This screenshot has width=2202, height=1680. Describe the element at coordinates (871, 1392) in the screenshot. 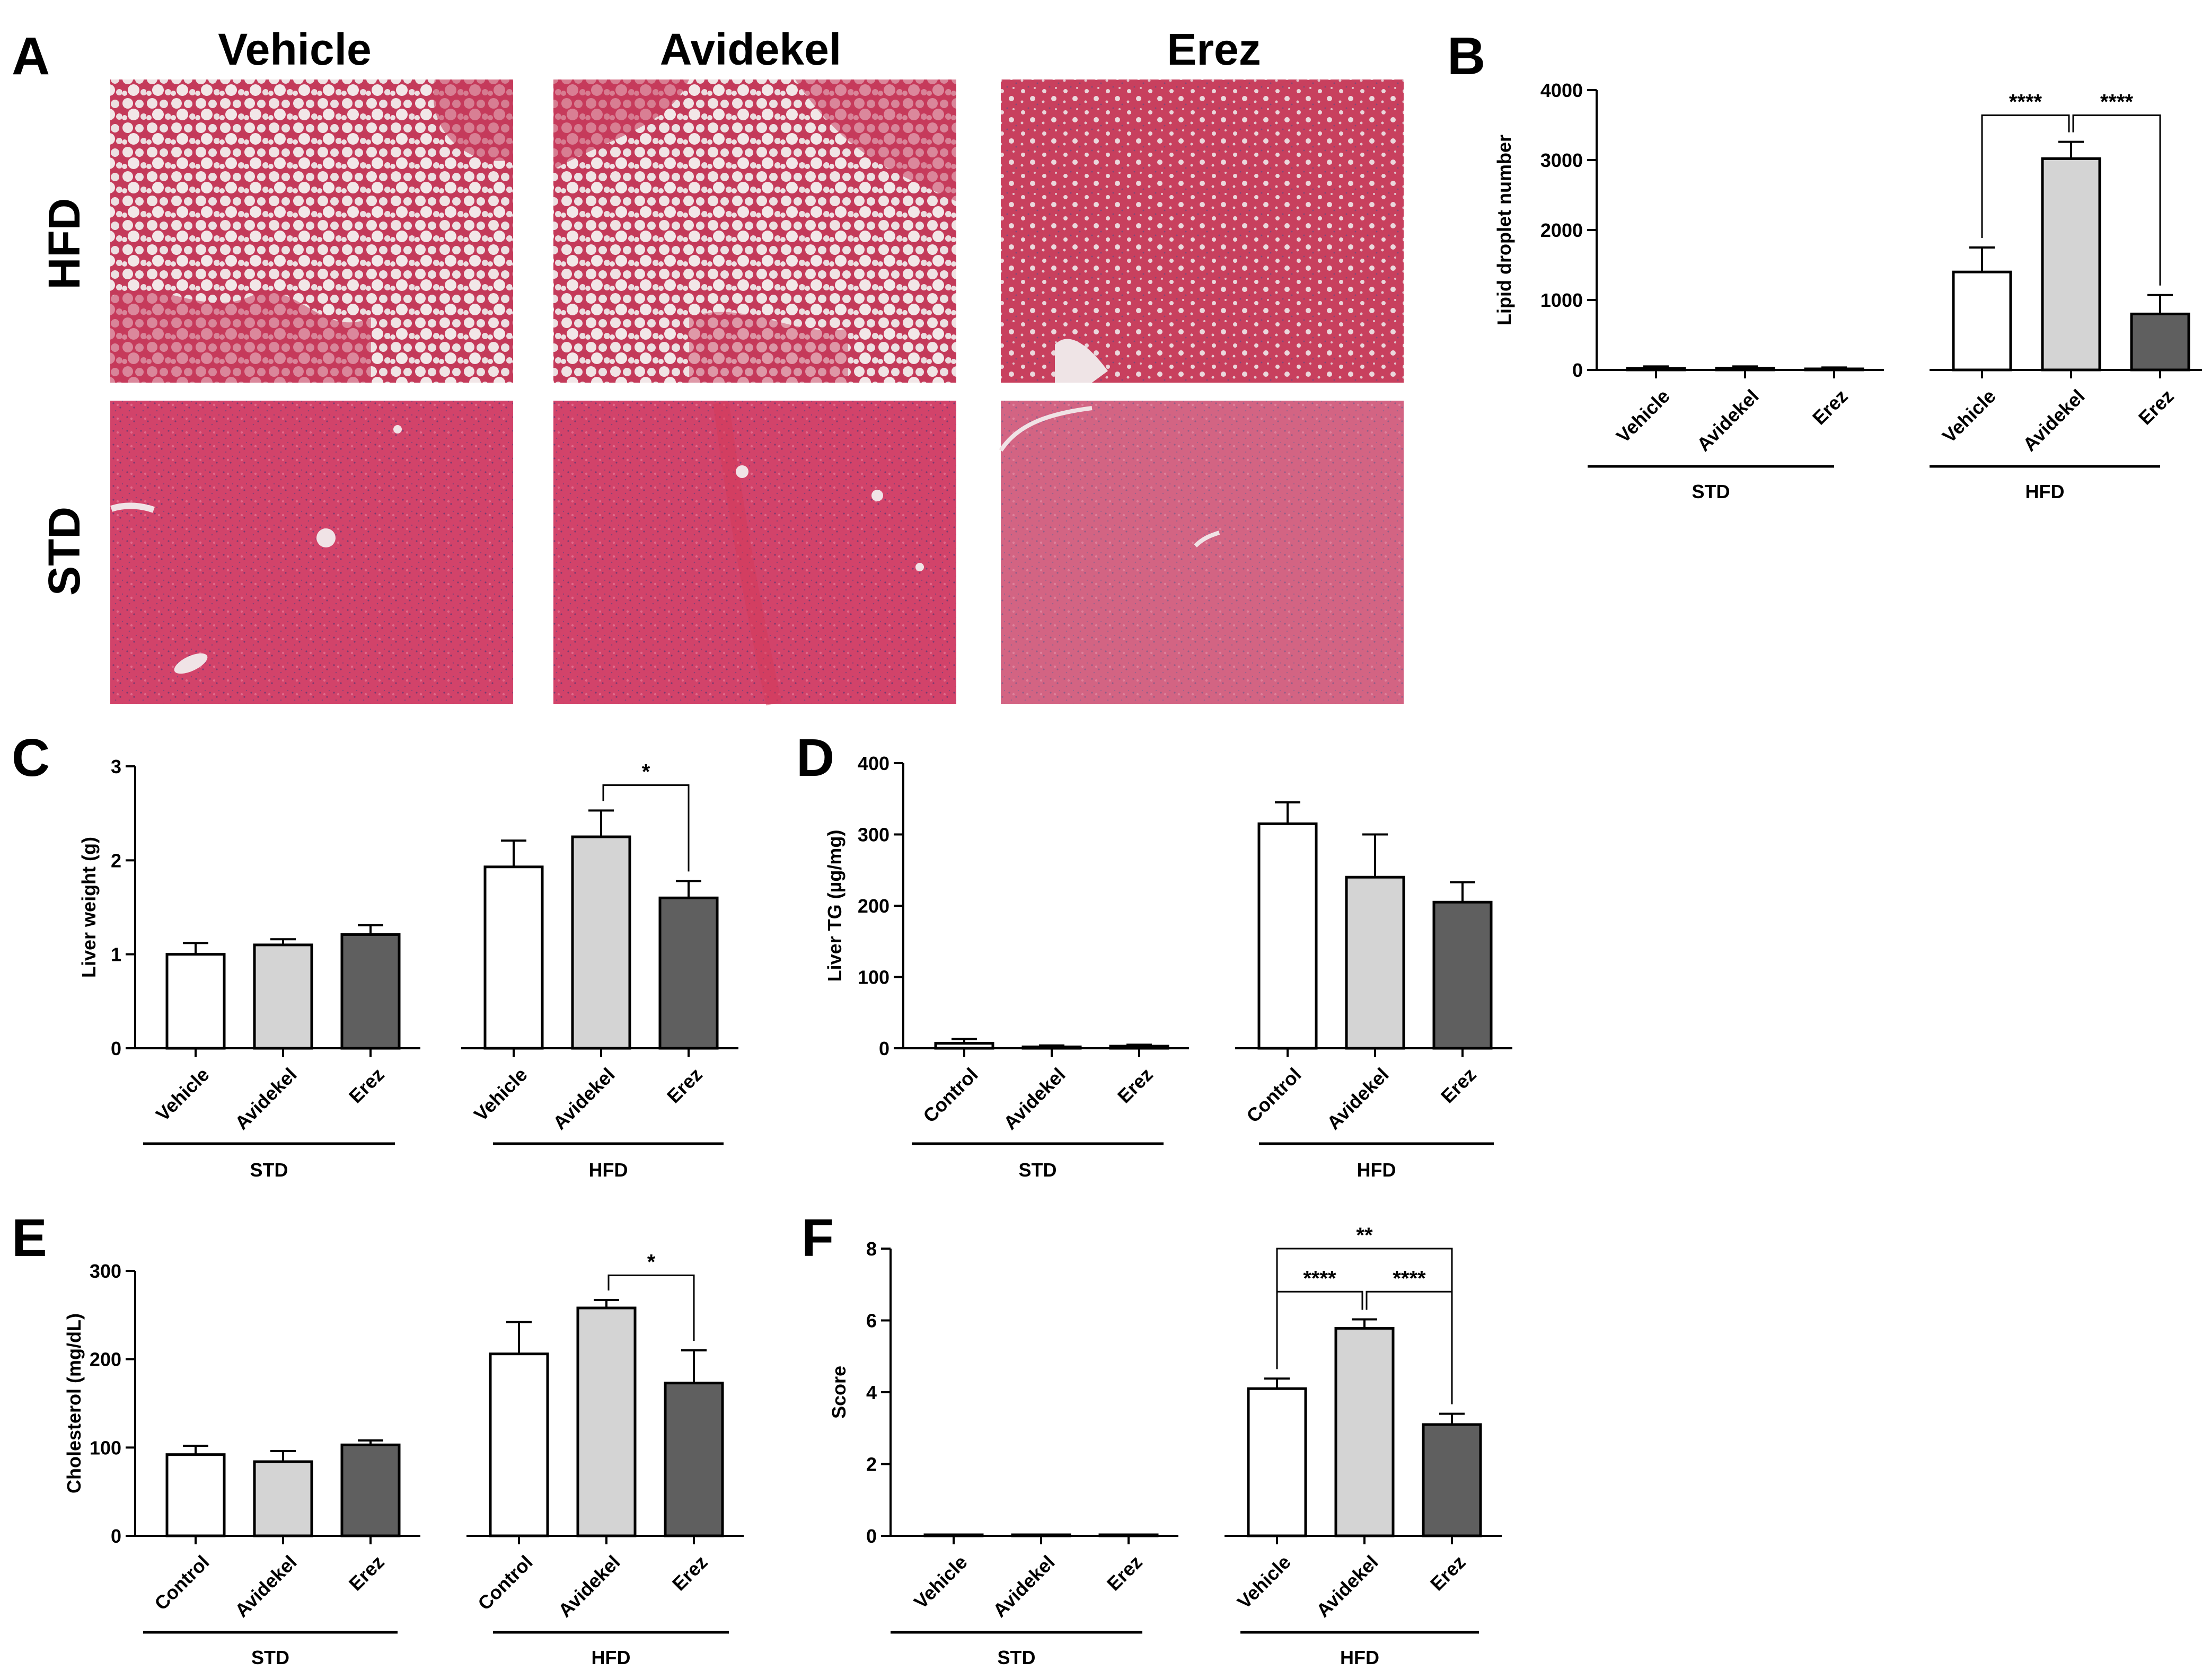

I see `y-tick-label: 4` at that location.